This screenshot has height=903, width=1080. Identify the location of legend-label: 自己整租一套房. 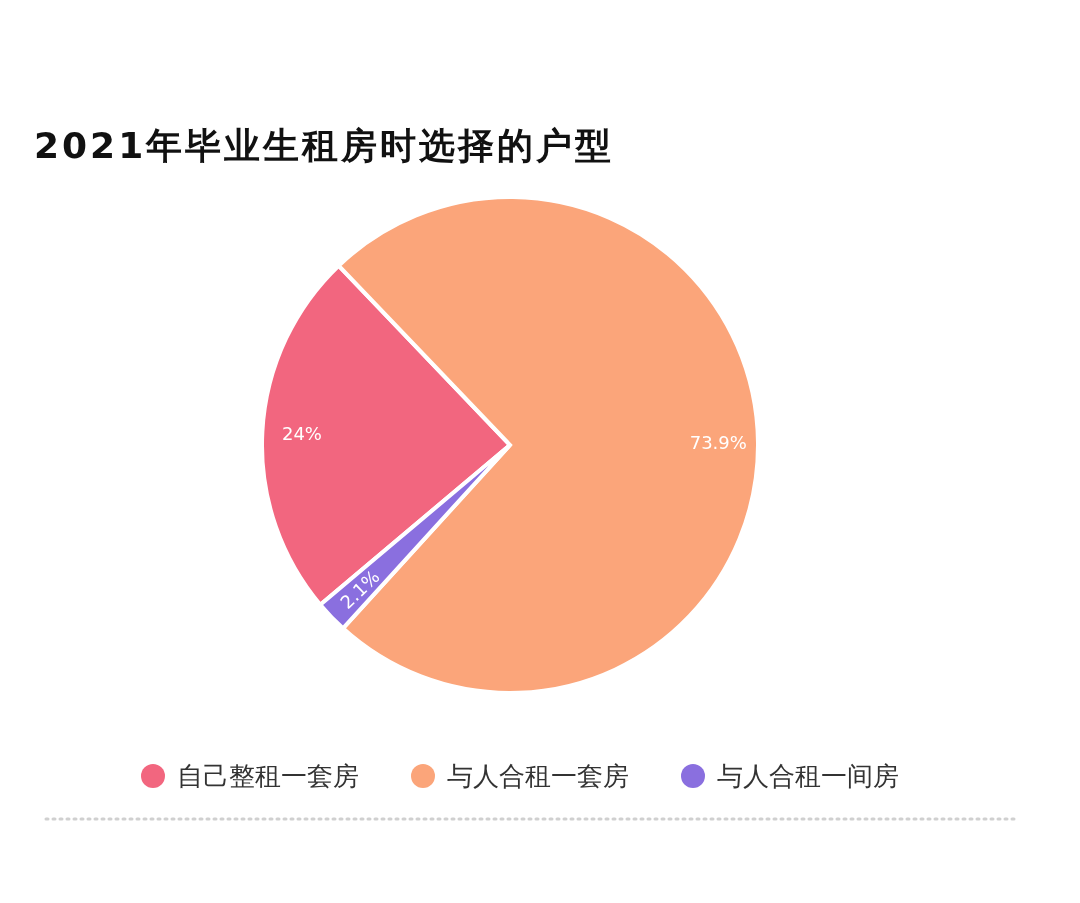
(268, 776).